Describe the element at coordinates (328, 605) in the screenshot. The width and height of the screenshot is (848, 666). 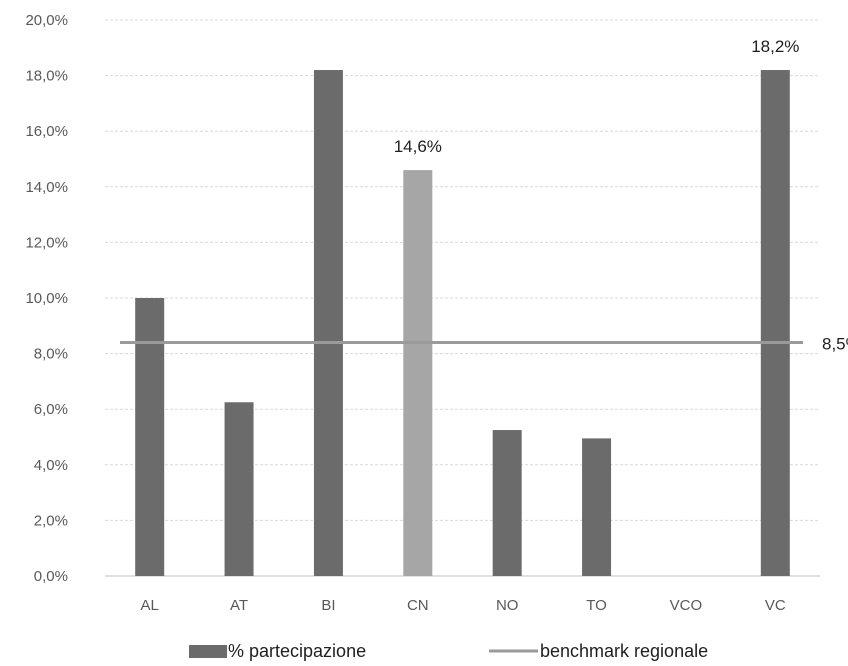
I see `x-tick-label: BI` at that location.